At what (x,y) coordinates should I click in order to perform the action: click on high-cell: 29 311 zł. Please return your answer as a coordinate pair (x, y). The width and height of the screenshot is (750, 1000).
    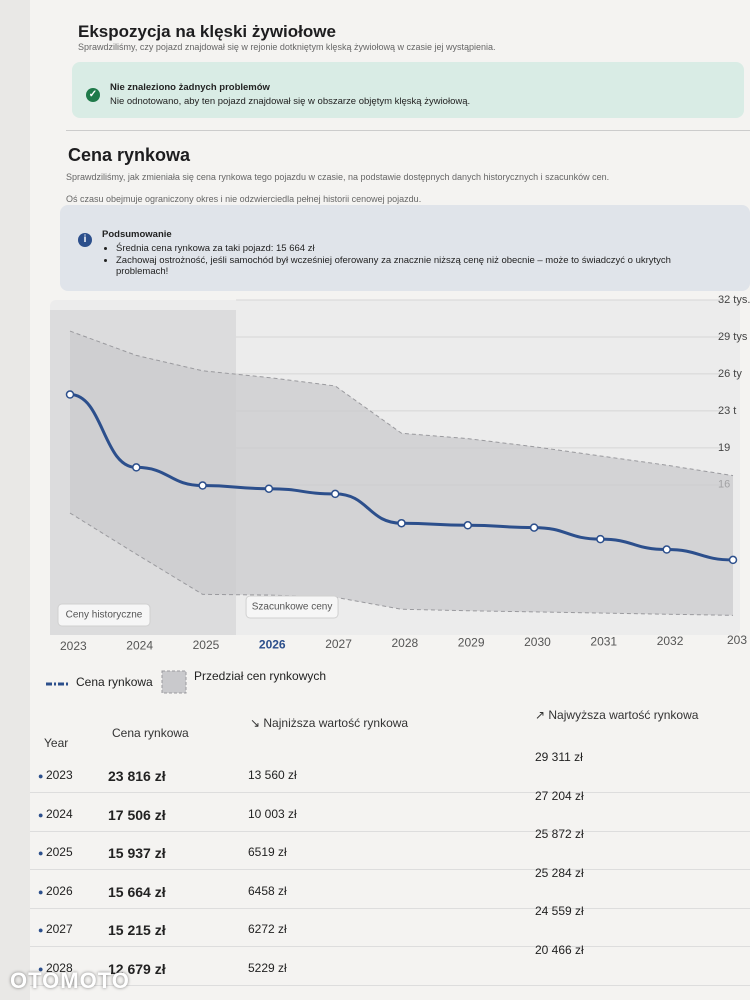
    Looking at the image, I should click on (559, 757).